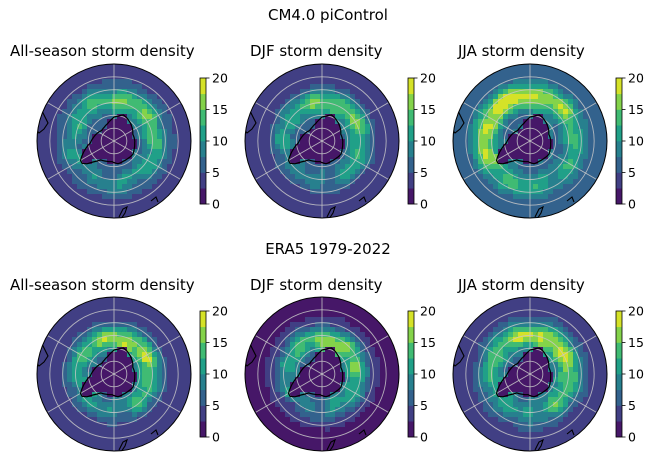  I want to click on polar-map-era5-all: 0 5 10 15 20, so click(132, 374).